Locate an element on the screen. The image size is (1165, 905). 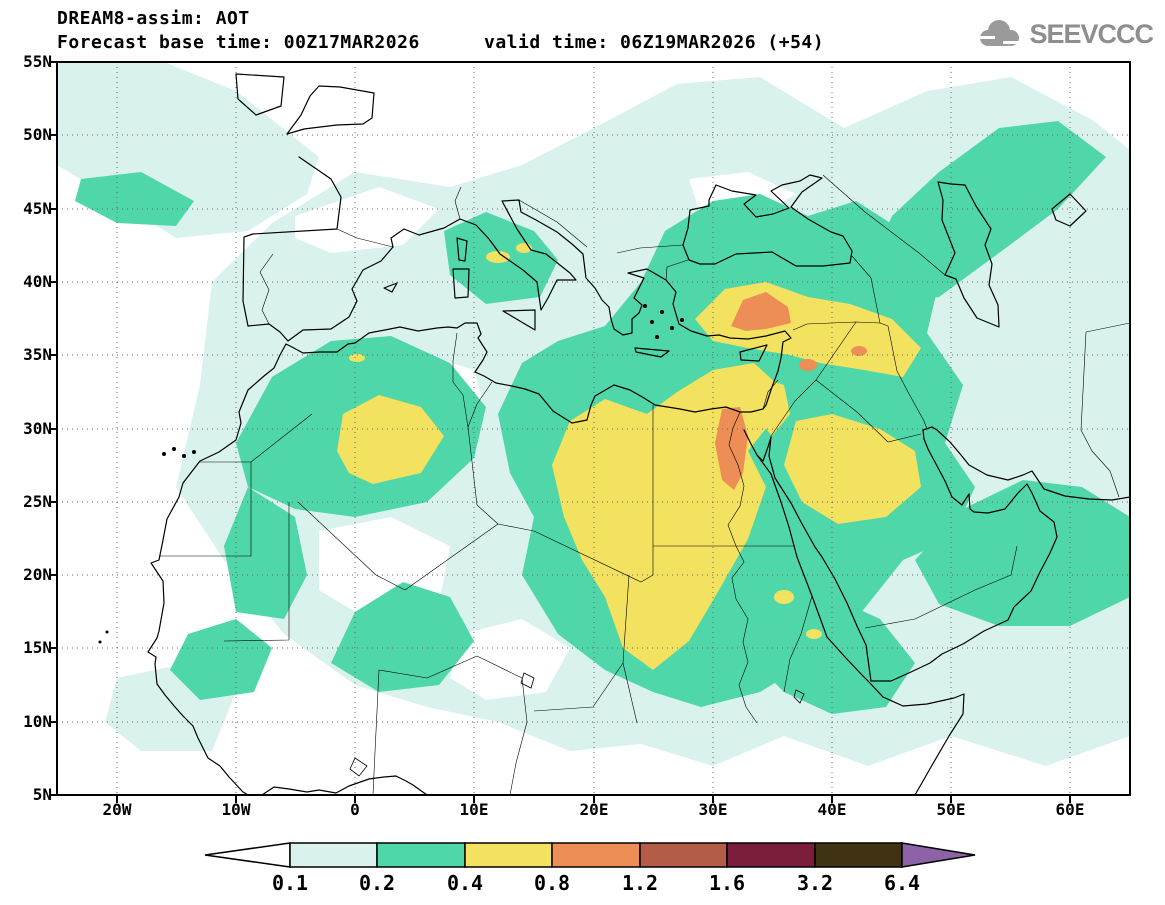
lon-label-0: 0 is located at coordinates (355, 809).